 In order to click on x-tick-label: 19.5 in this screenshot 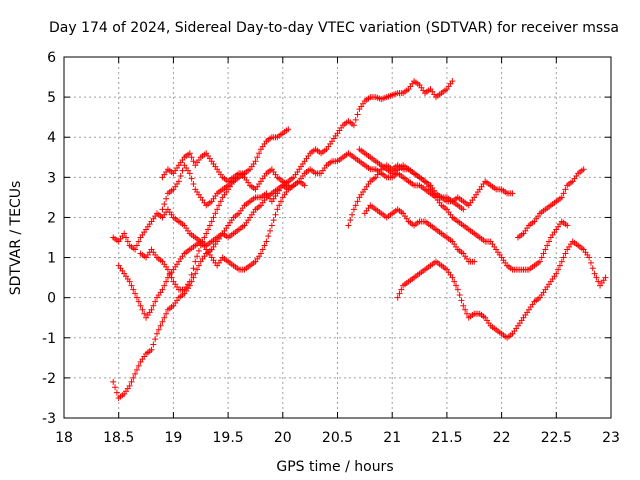, I will do `click(228, 438)`.